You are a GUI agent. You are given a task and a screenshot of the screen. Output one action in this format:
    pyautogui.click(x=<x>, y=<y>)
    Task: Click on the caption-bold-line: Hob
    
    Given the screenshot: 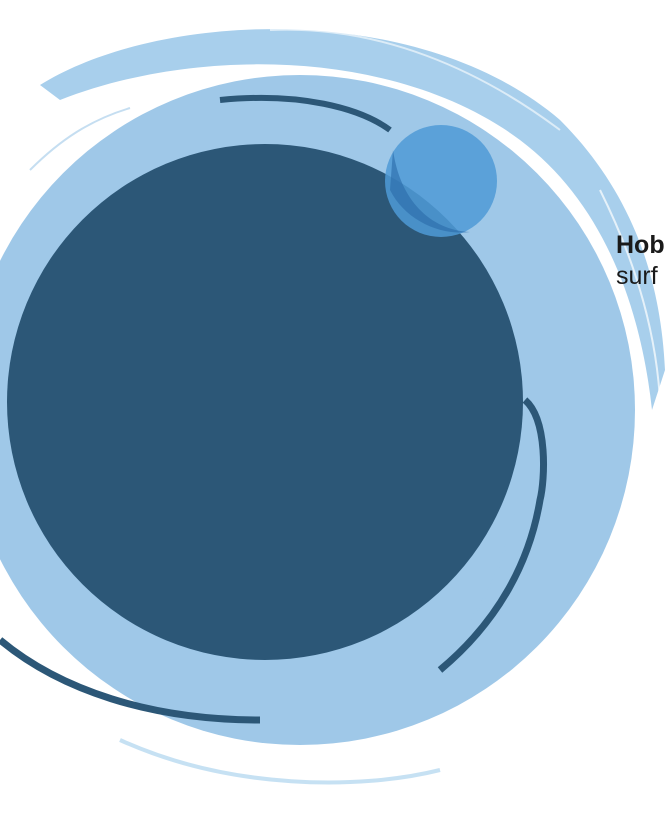 What is the action you would take?
    pyautogui.click(x=640, y=245)
    